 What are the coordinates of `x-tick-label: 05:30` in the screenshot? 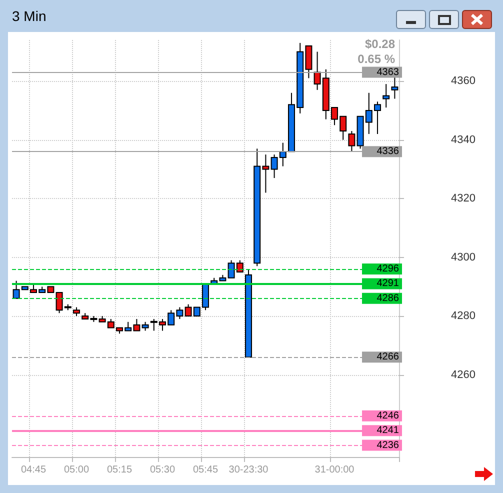 It's located at (163, 470).